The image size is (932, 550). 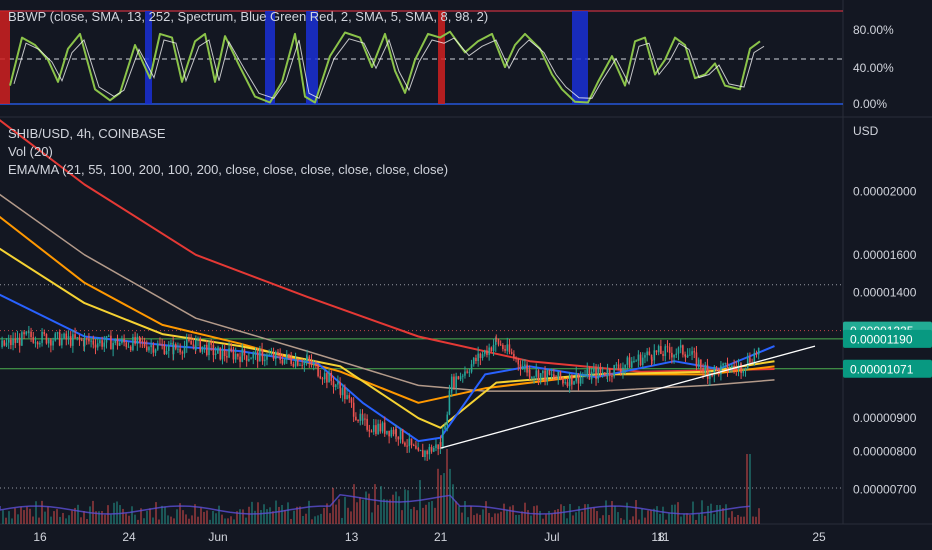 I want to click on bbwp-tick-label: 0.00%, so click(x=870, y=104).